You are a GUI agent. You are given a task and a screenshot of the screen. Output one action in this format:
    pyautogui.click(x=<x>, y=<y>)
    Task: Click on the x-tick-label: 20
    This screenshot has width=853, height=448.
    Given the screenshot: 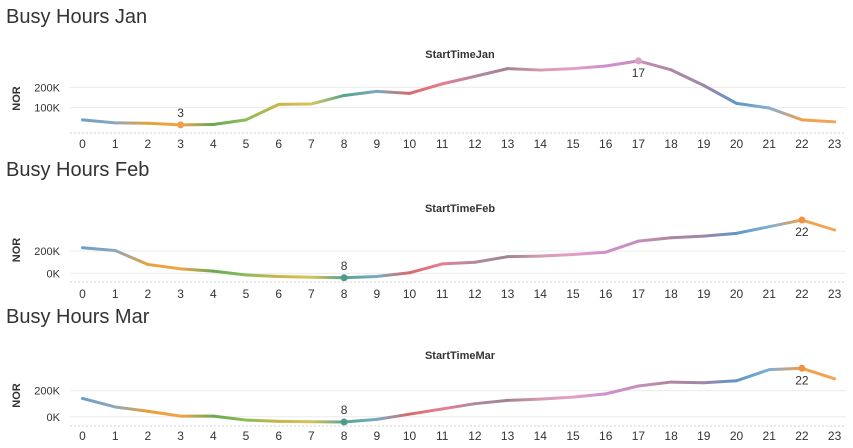 What is the action you would take?
    pyautogui.click(x=737, y=144)
    